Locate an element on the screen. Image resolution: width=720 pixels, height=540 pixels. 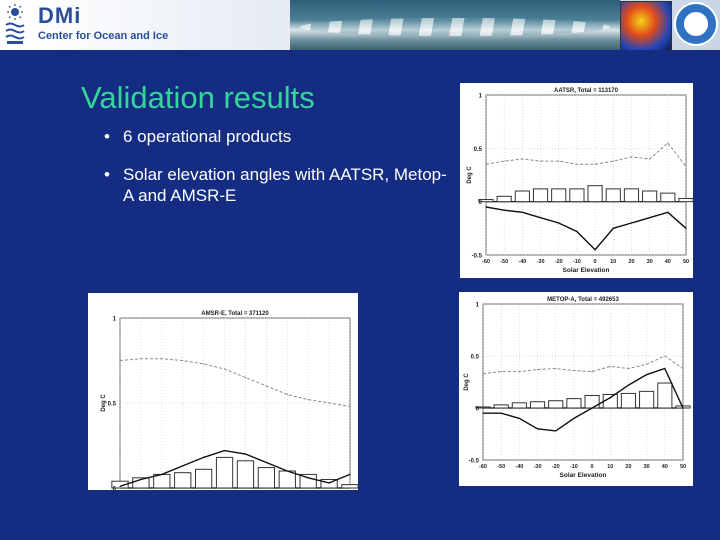
x-tick-label: 20 is located at coordinates (628, 467).